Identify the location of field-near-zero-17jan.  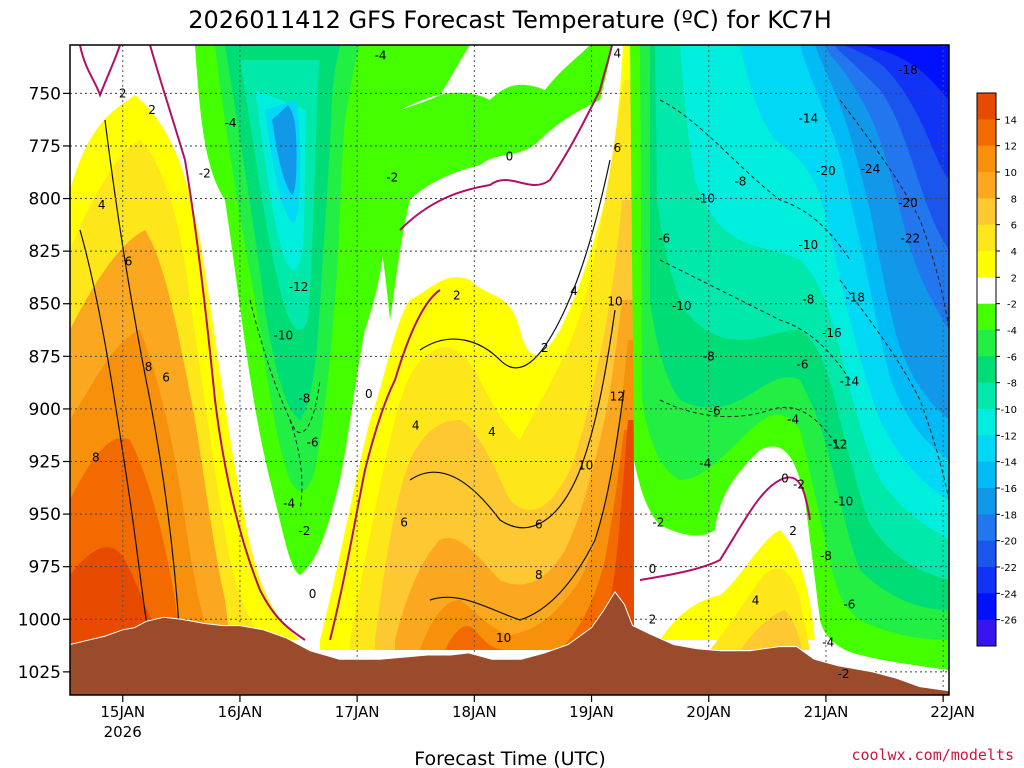
(495, 77).